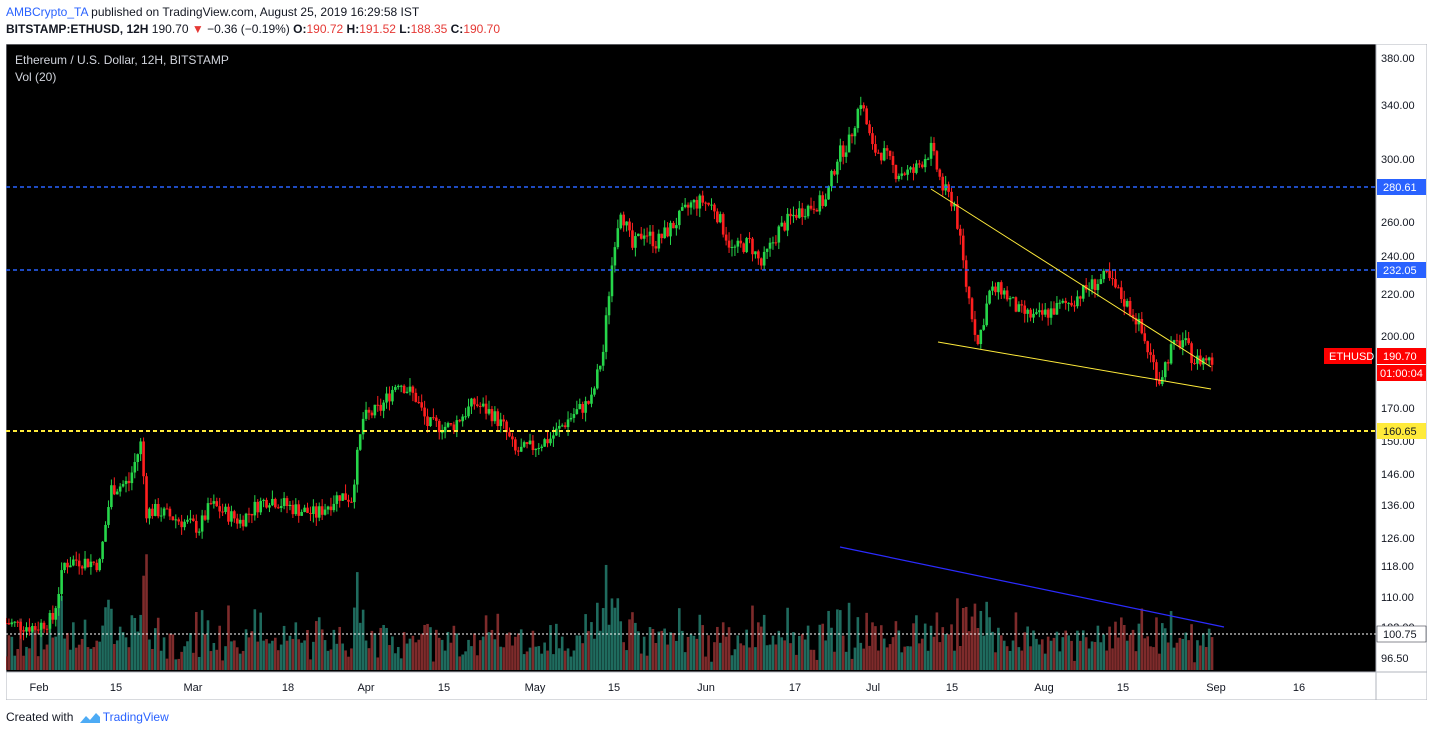  What do you see at coordinates (35, 77) in the screenshot?
I see `volume-indicator-label: Vol (20)` at bounding box center [35, 77].